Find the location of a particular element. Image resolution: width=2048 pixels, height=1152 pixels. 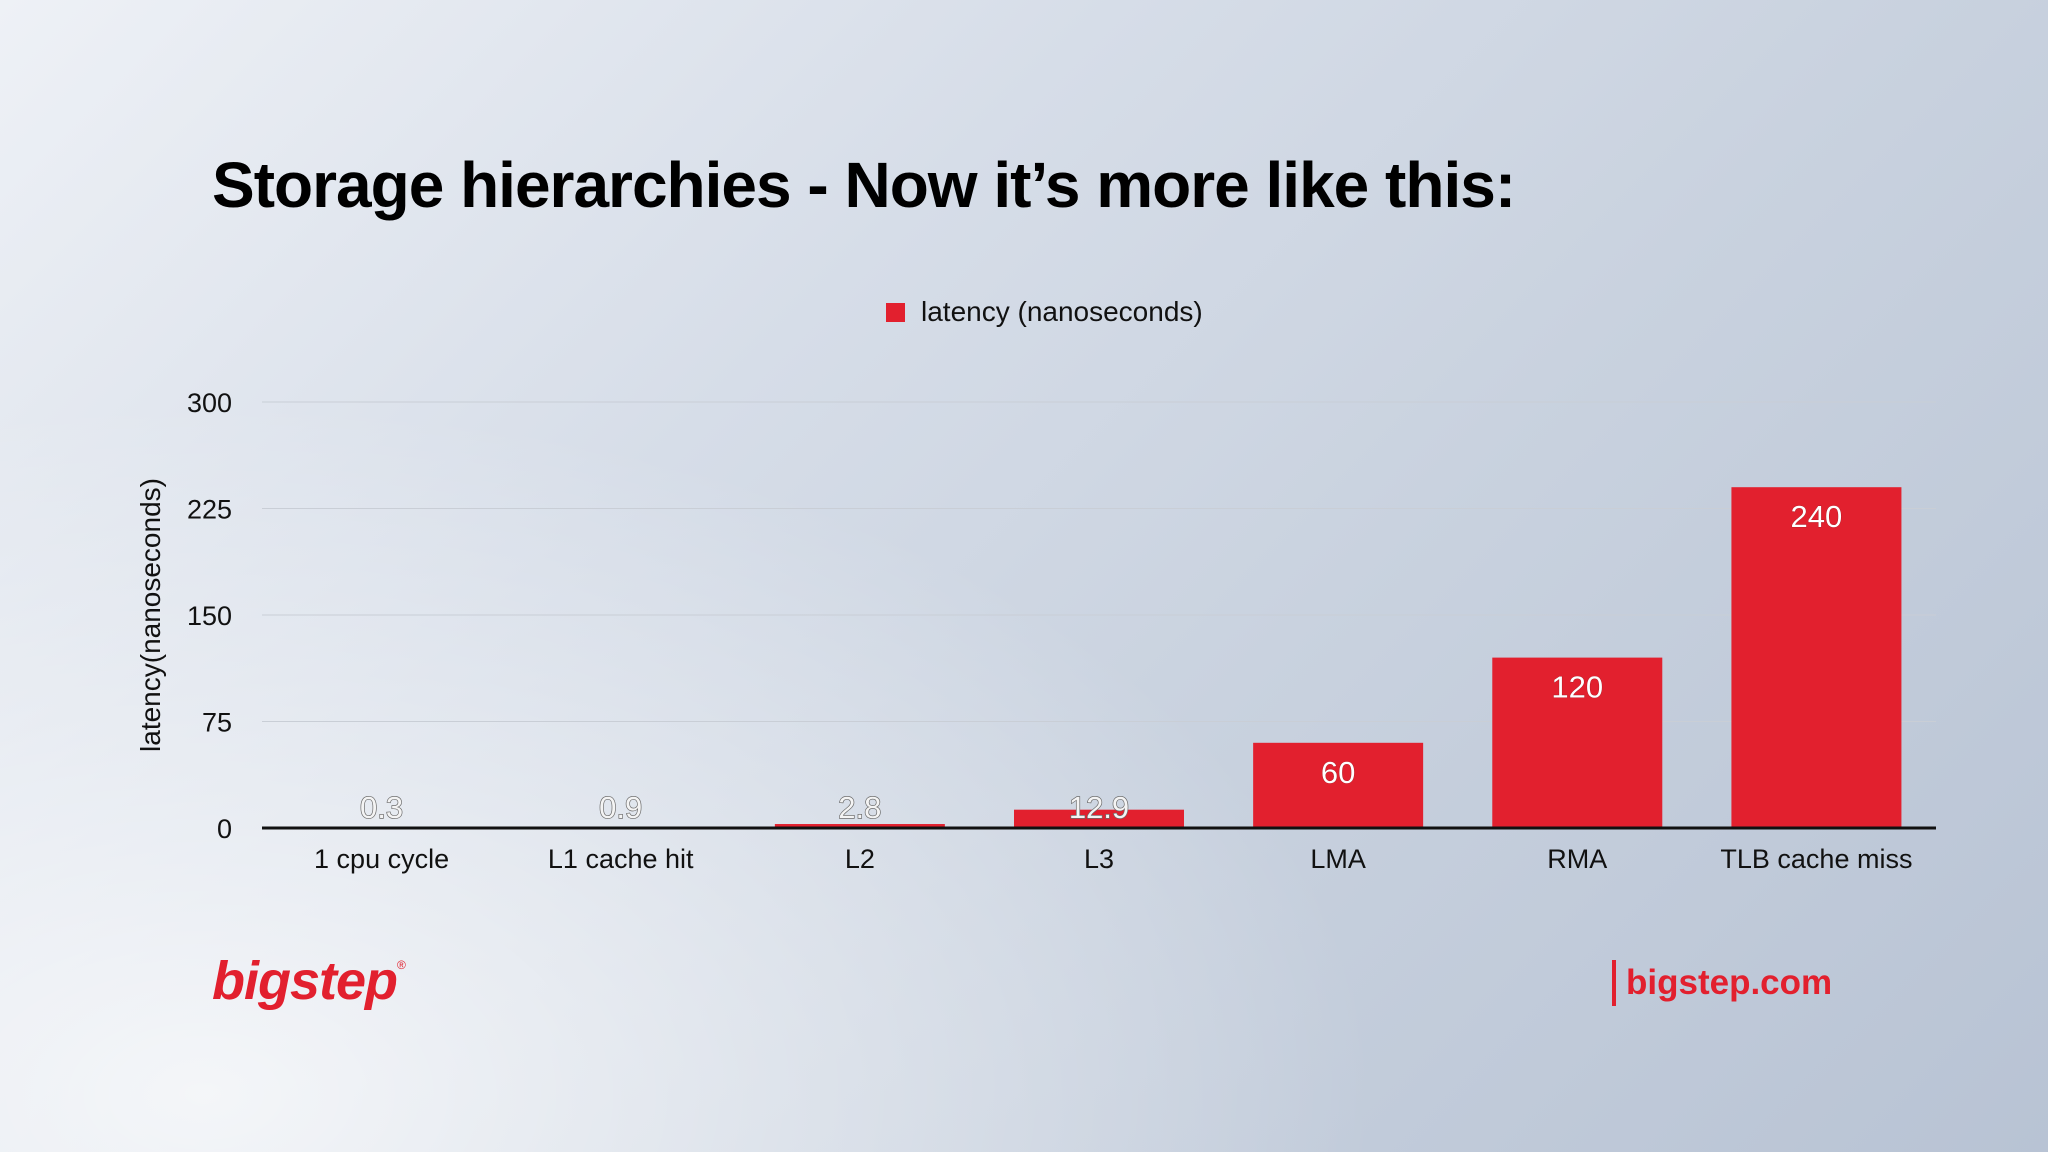

y-tick-label: 0 is located at coordinates (224, 829).